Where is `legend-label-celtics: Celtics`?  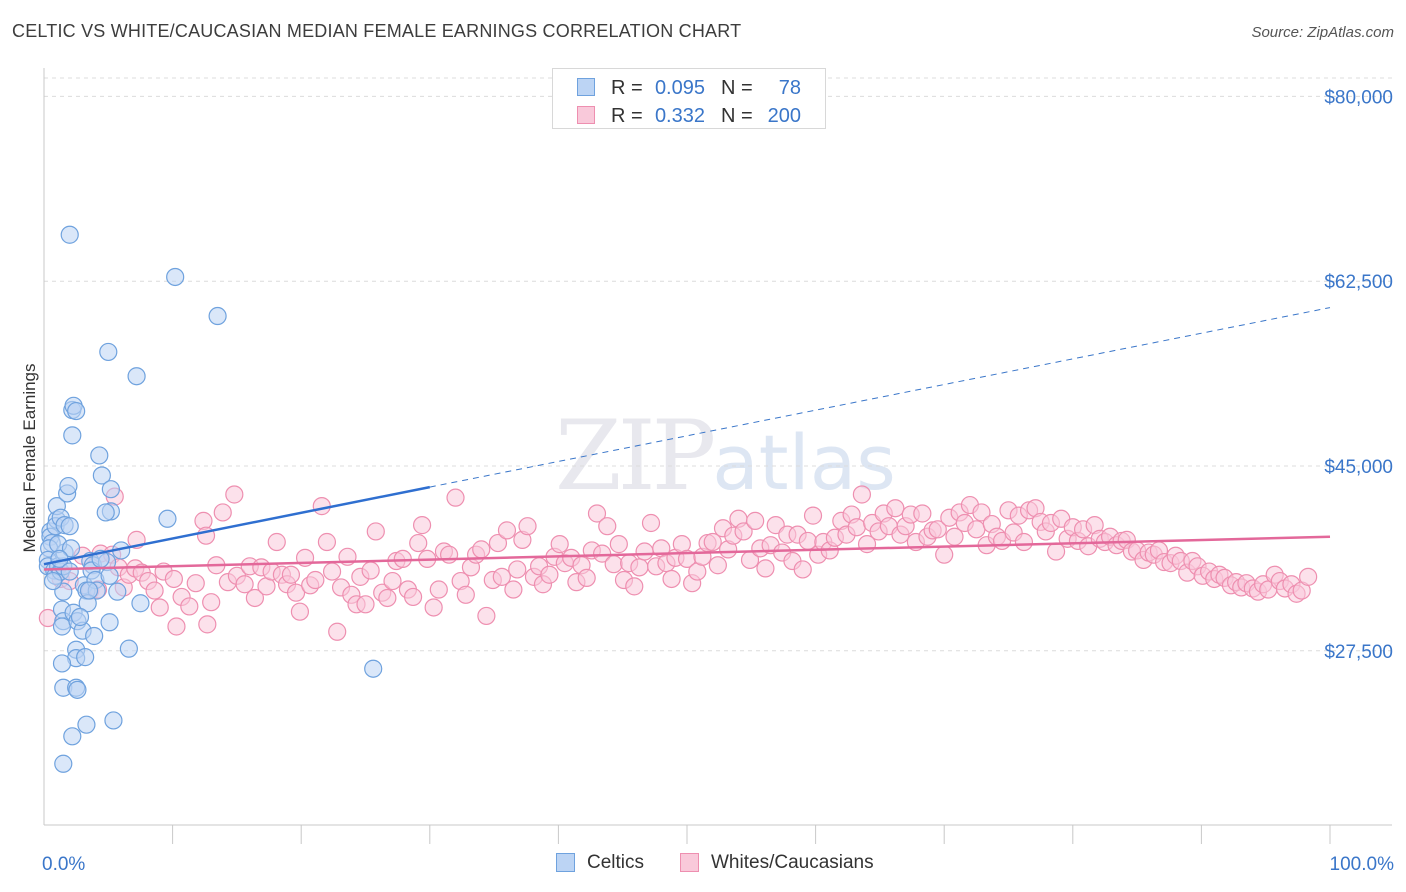 legend-label-celtics: Celtics is located at coordinates (616, 862).